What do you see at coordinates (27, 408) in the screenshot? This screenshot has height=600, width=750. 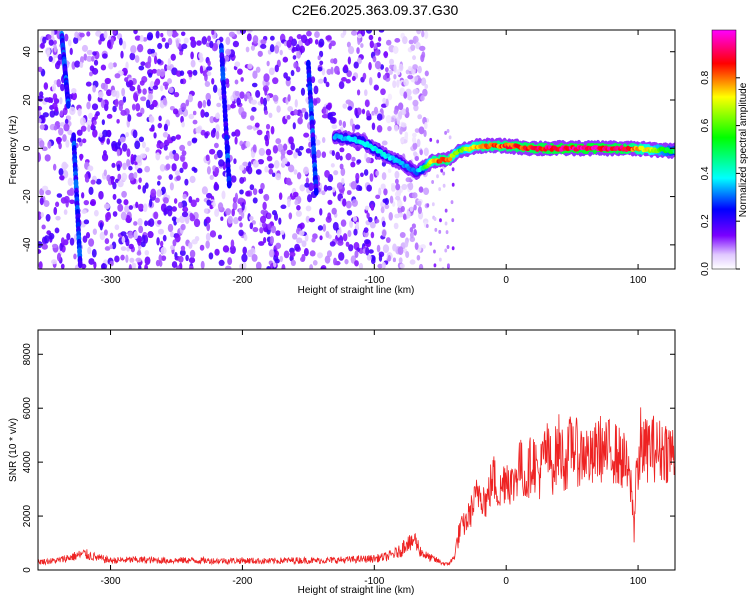 I see `y-tick-label: 6000` at bounding box center [27, 408].